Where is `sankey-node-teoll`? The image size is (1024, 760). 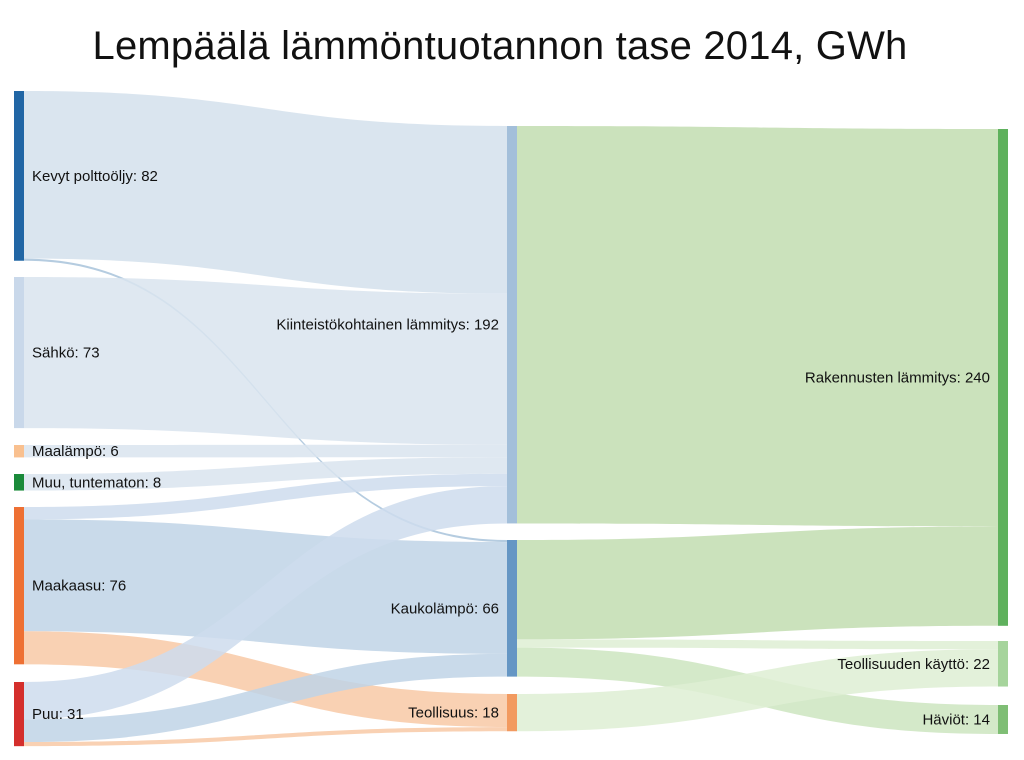
sankey-node-teoll is located at coordinates (512, 713).